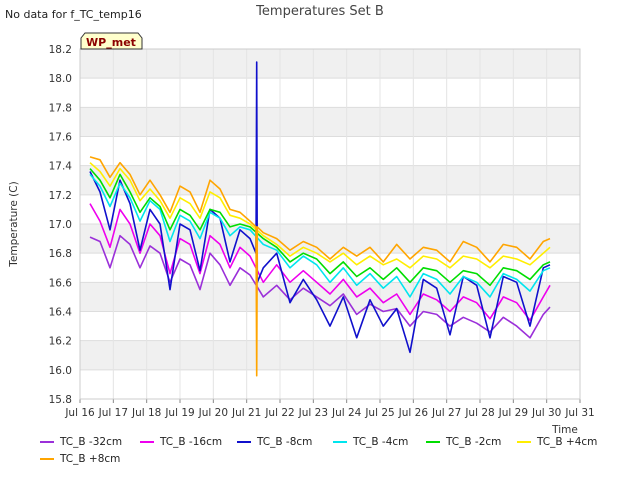  Describe the element at coordinates (60, 225) in the screenshot. I see `y-tick-label: 17.0` at that location.